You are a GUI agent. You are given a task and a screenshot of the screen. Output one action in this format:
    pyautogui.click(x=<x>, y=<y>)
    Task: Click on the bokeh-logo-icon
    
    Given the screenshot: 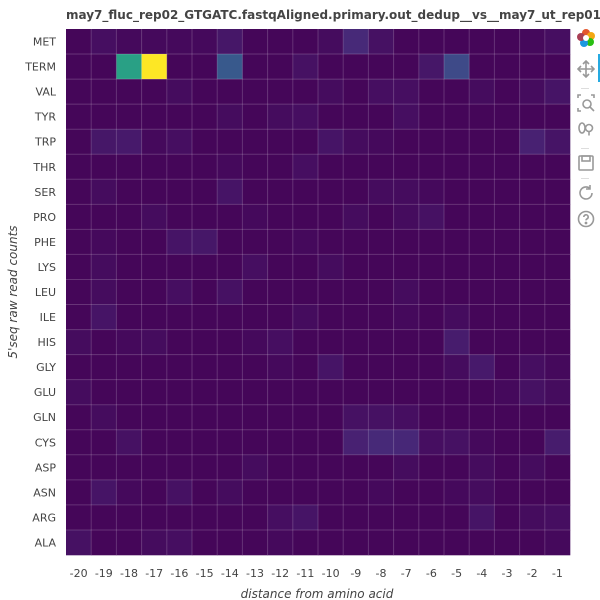 What is the action you would take?
    pyautogui.click(x=586, y=38)
    